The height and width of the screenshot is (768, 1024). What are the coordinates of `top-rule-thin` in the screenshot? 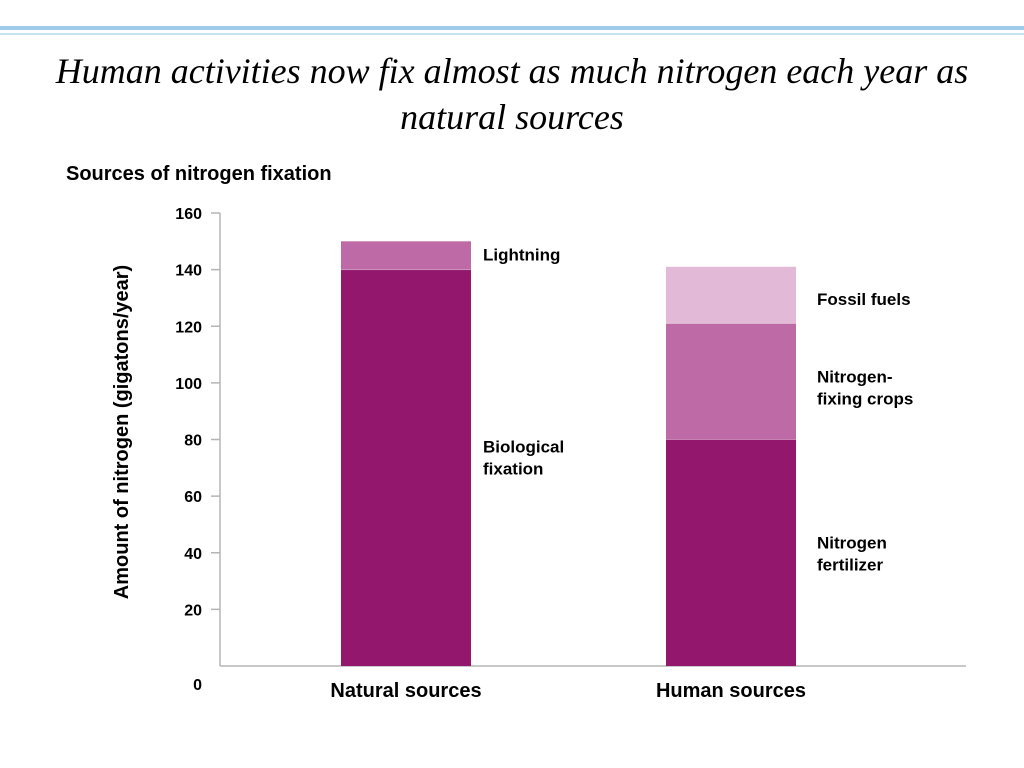 It's located at (512, 34).